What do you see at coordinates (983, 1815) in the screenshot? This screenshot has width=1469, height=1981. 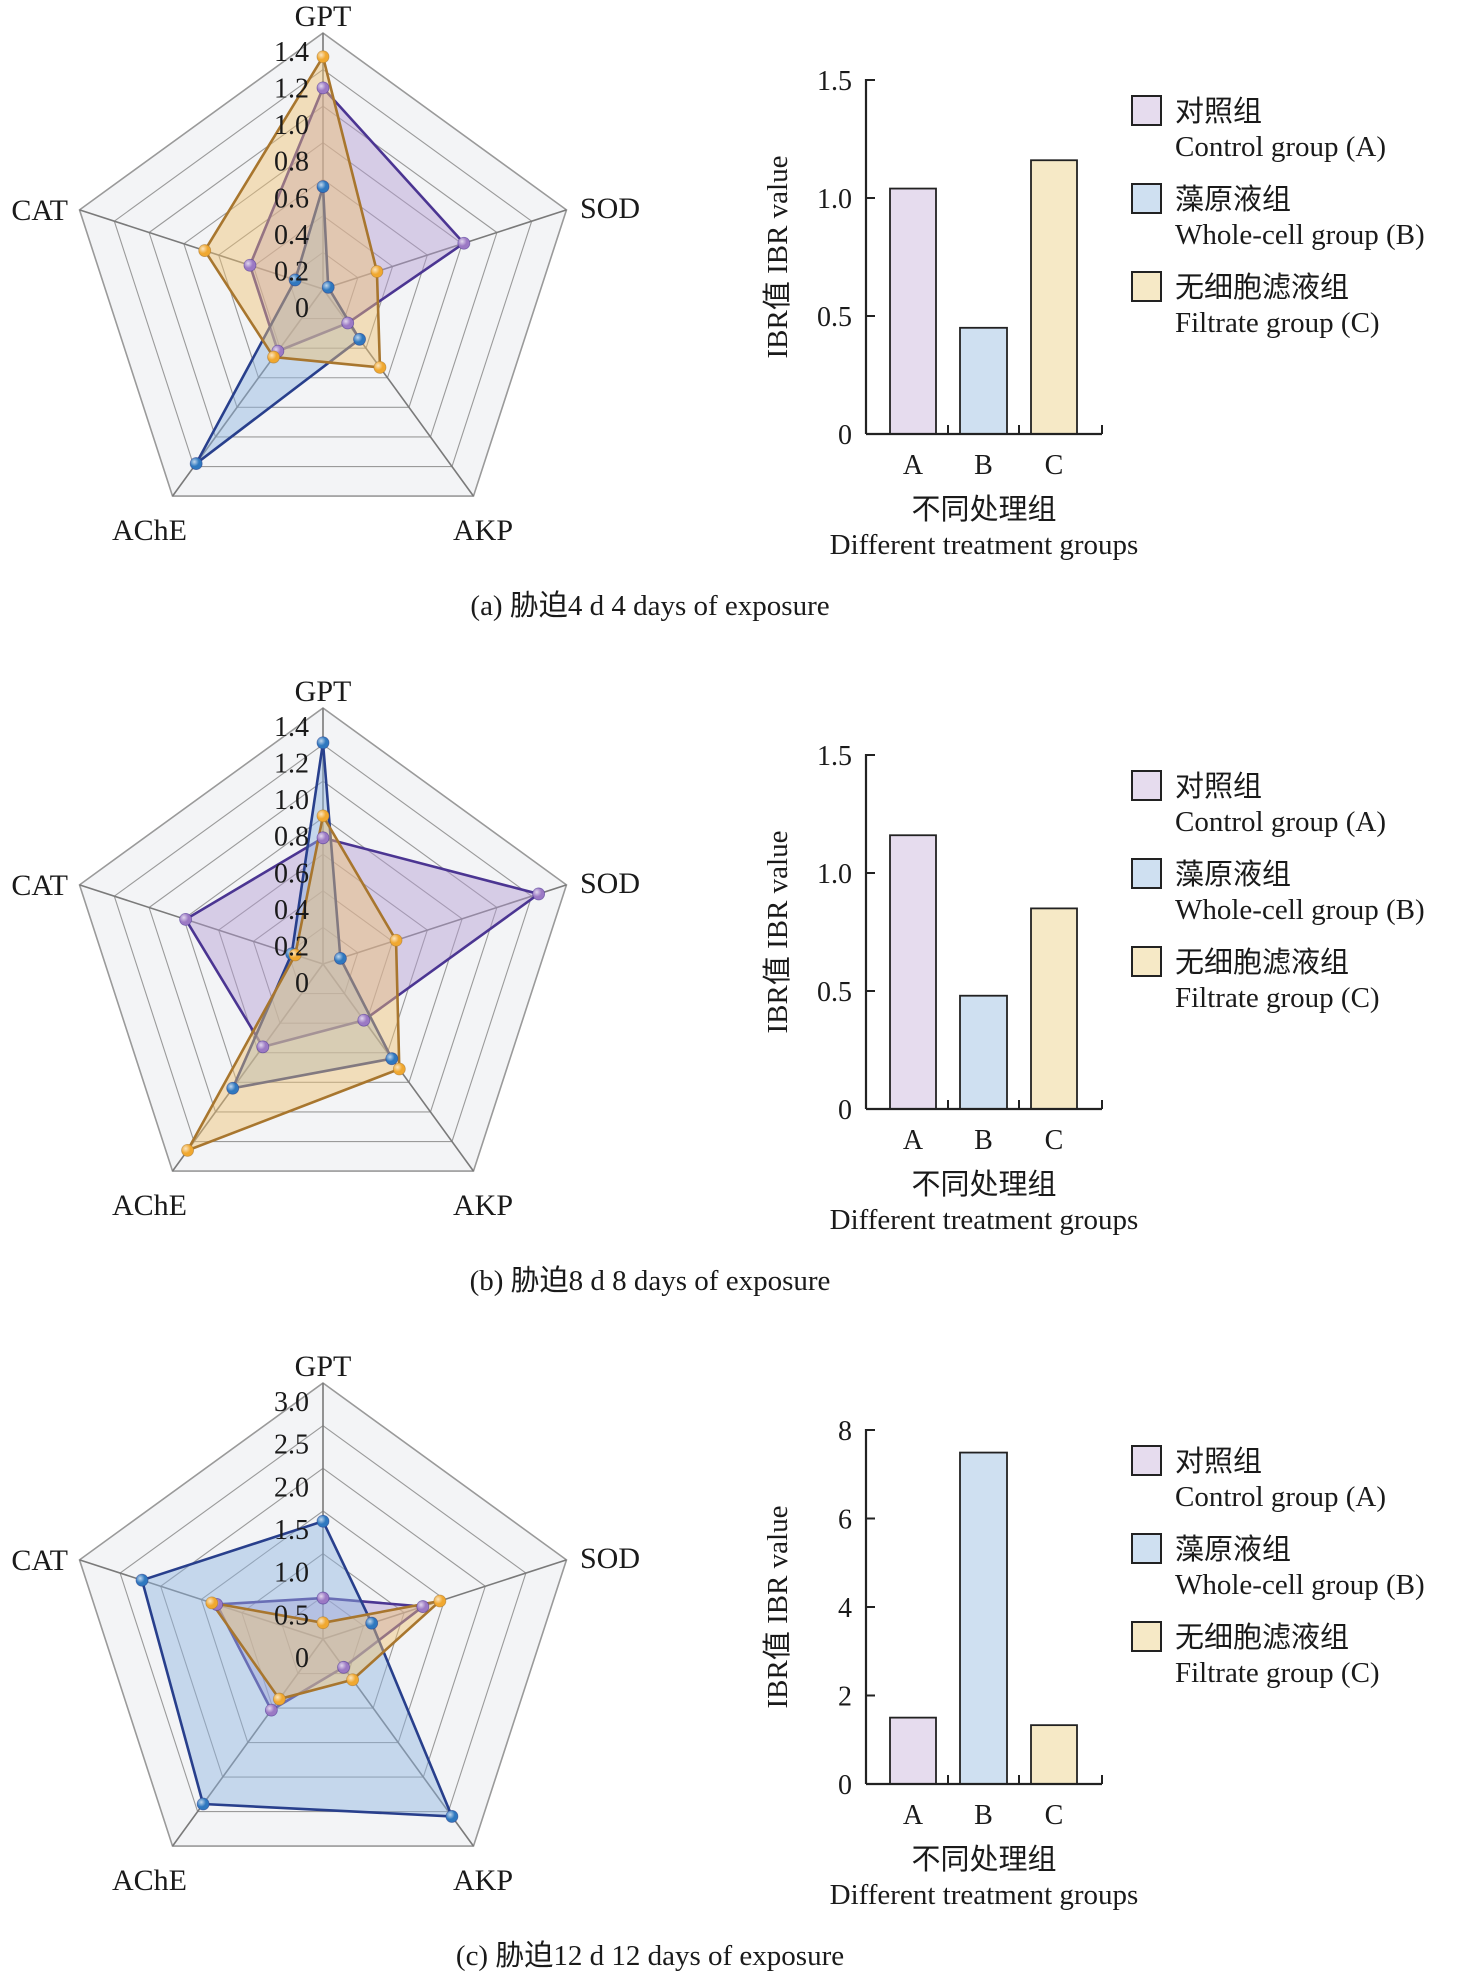 I see `x-tick-label: B` at bounding box center [983, 1815].